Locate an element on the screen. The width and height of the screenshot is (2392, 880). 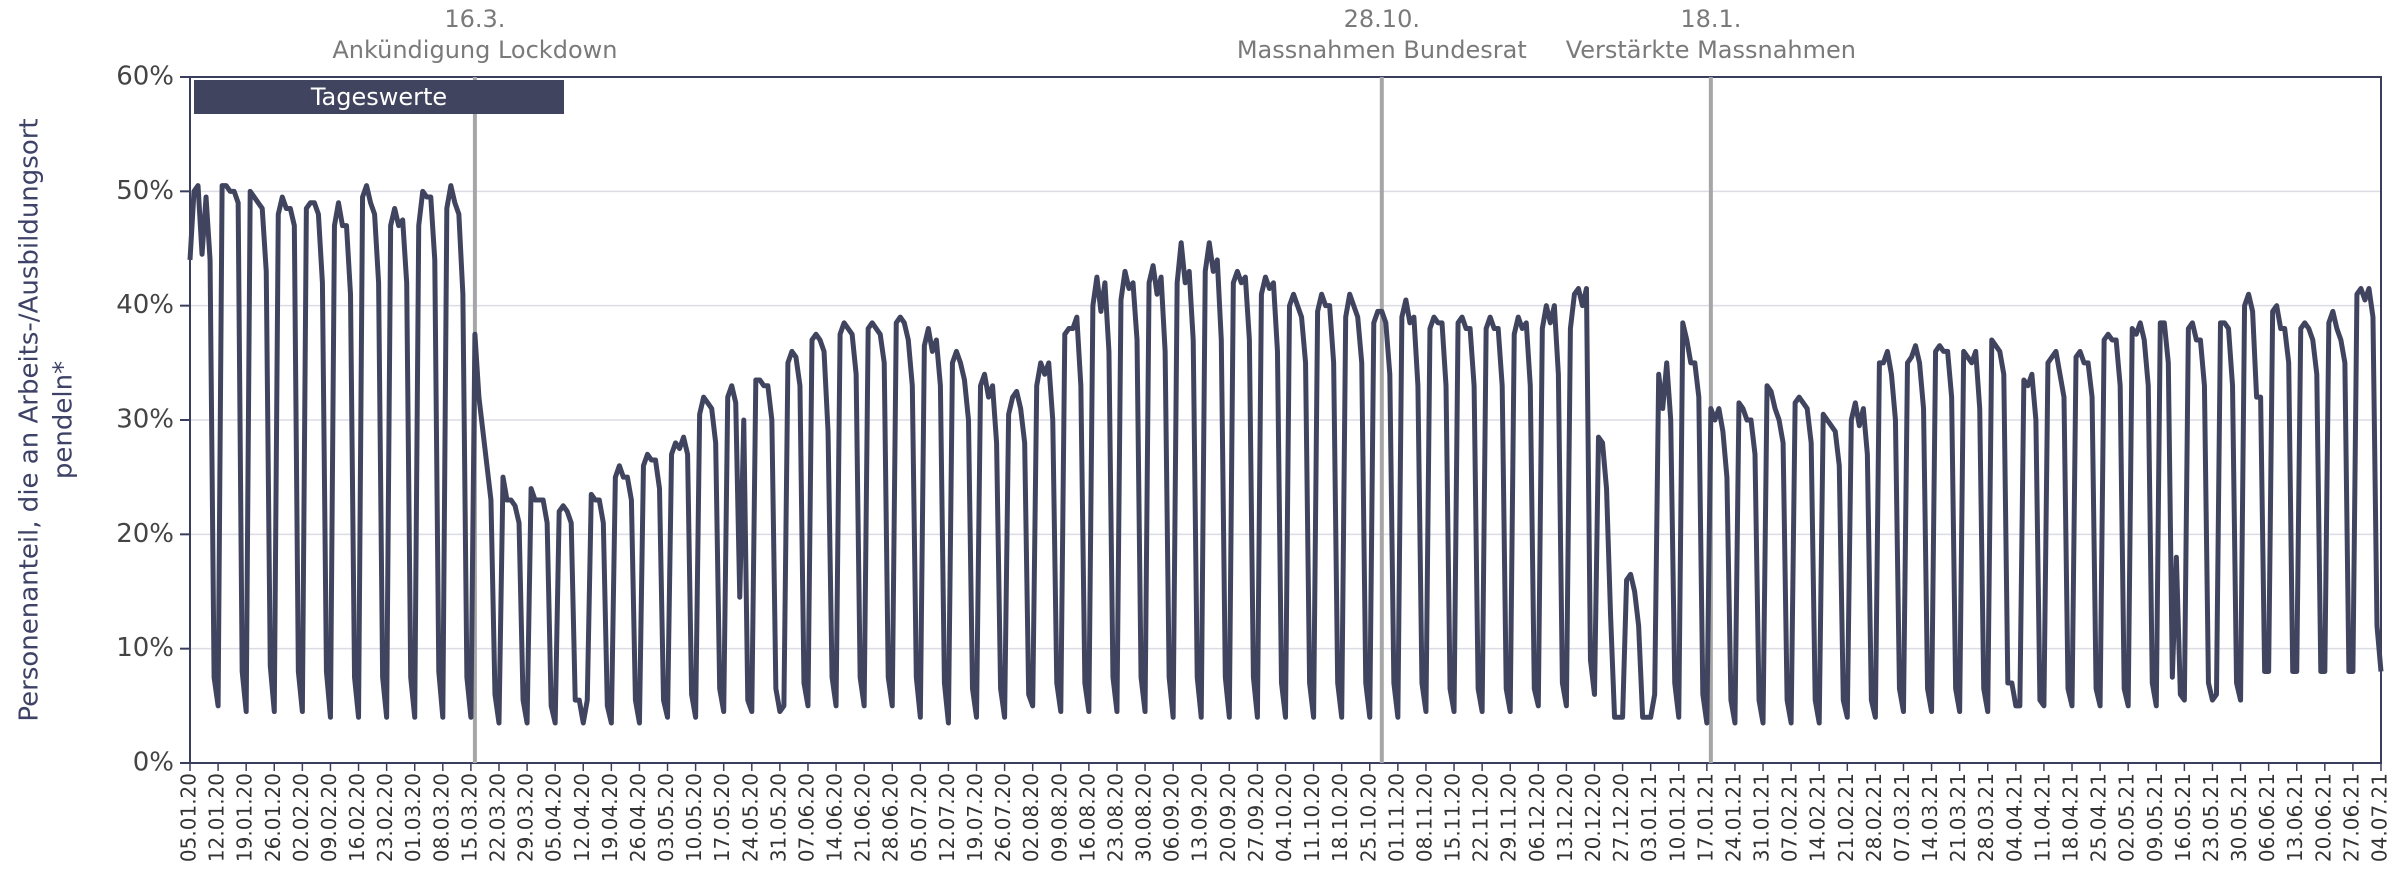
x-tick-label: 09.08.20 is located at coordinates (1059, 817).